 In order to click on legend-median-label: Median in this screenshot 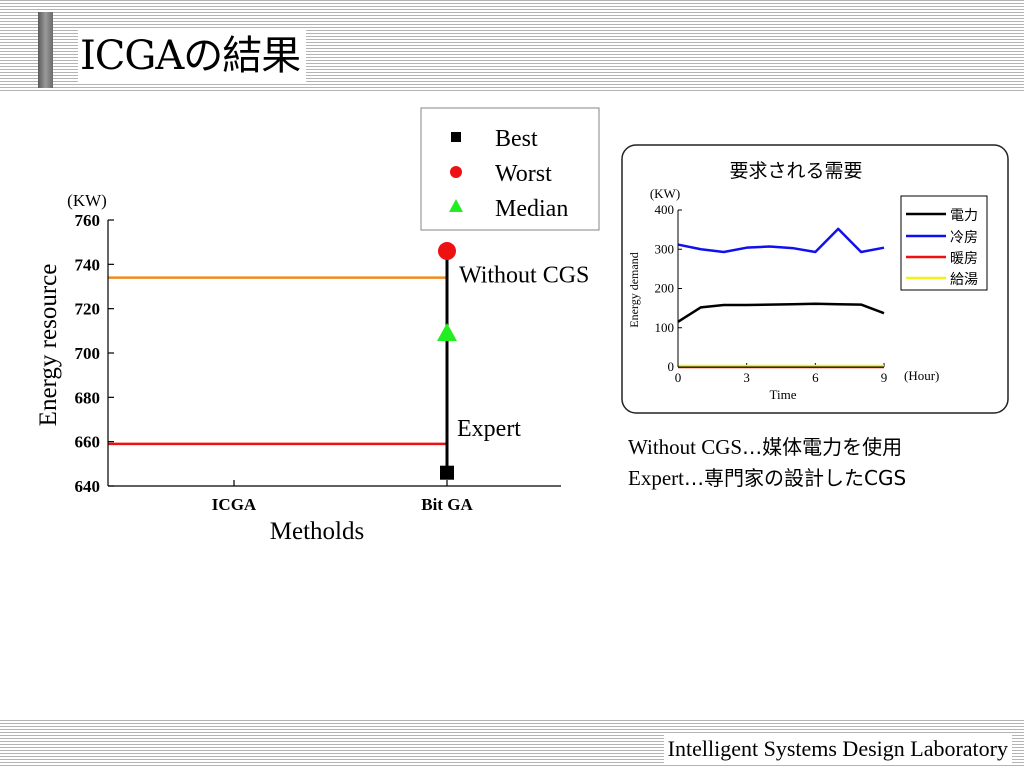, I will do `click(531, 209)`.